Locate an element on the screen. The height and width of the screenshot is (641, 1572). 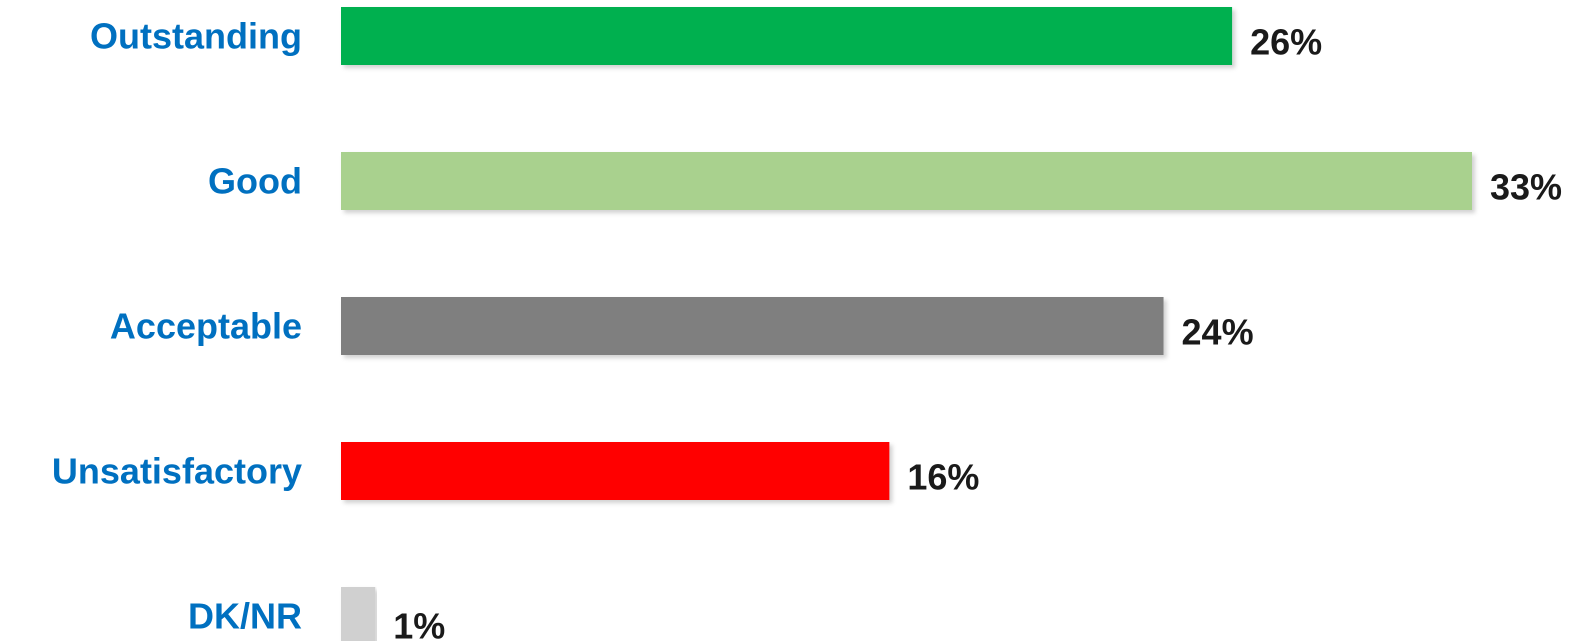
category-label-acceptable: Acceptable is located at coordinates (206, 326).